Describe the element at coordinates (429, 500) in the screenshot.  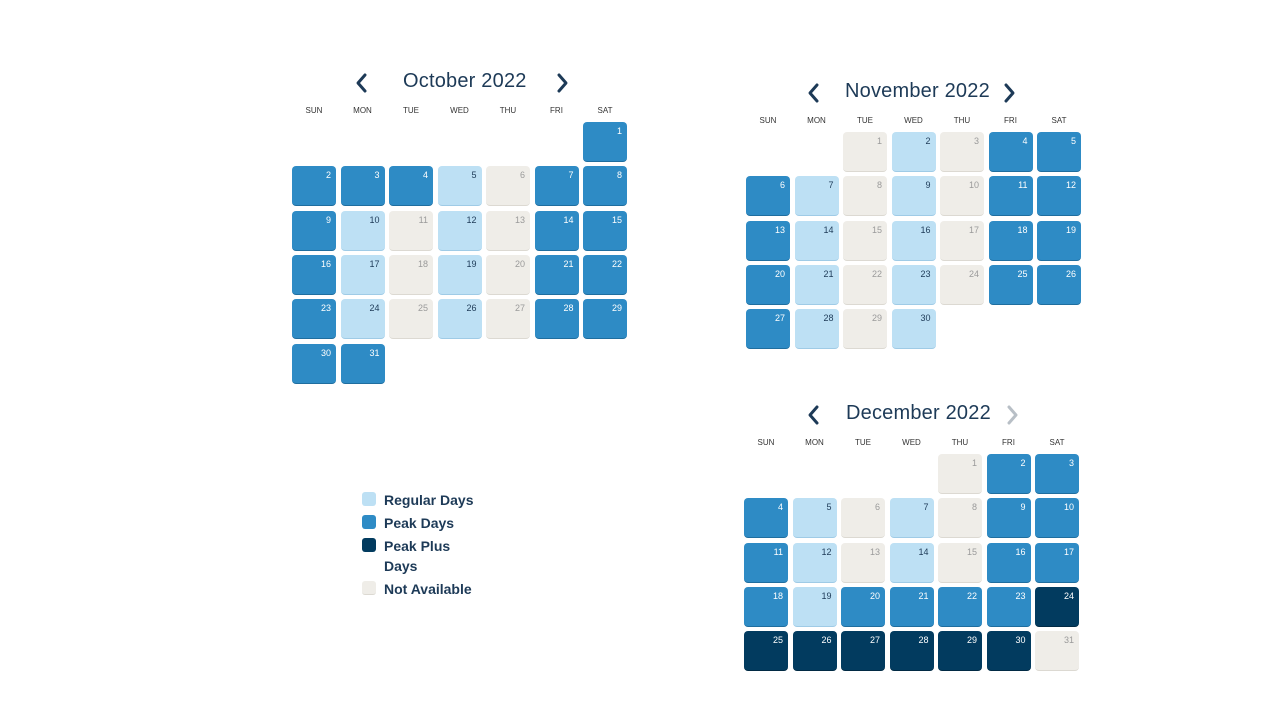
I see `legend-label: Regular Days` at that location.